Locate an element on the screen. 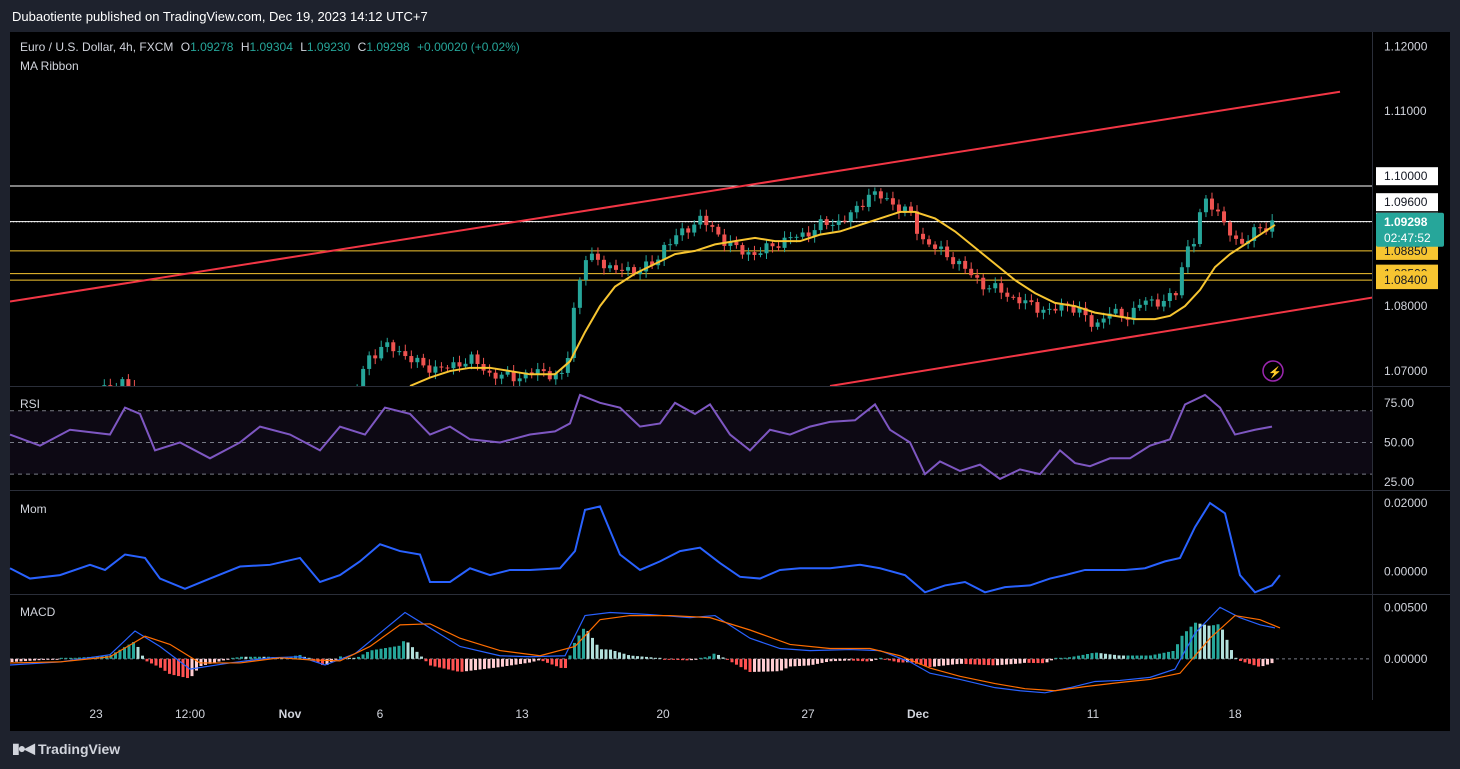 The width and height of the screenshot is (1460, 769). macd-pane-label: MACD is located at coordinates (38, 612).